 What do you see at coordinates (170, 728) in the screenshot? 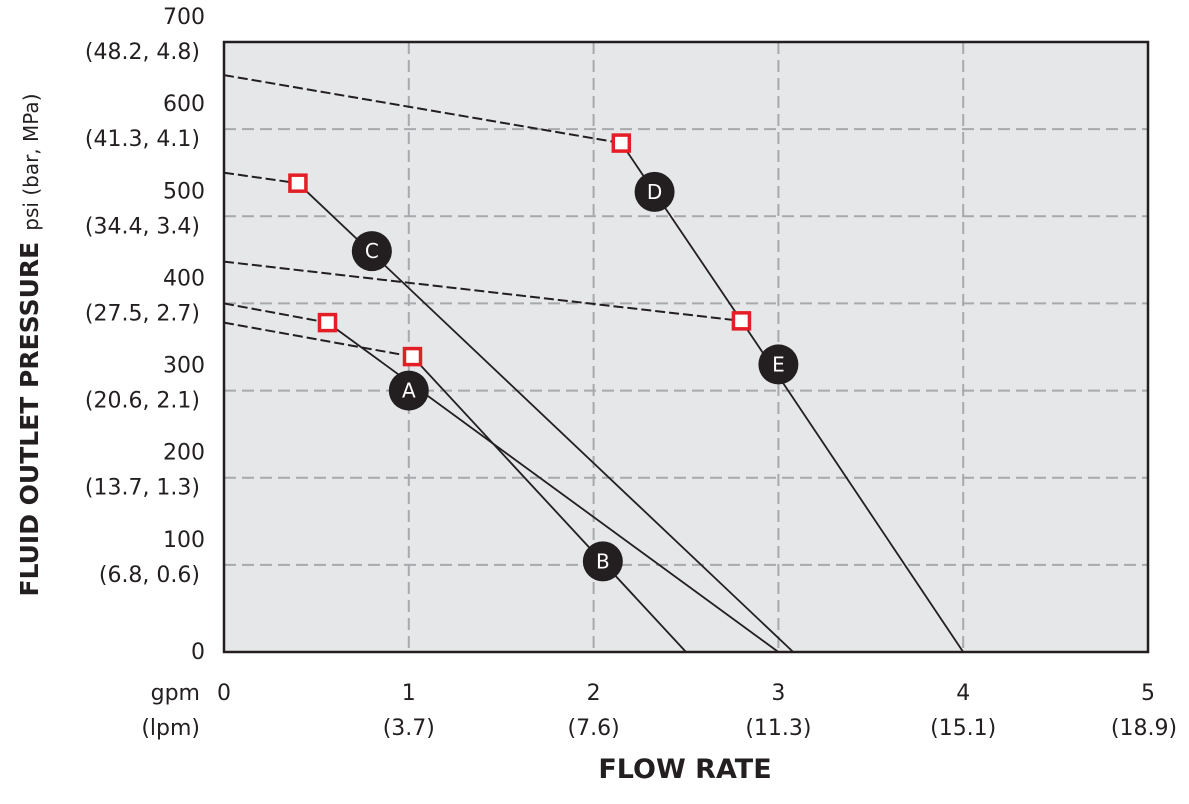
I see `x-unit-lpm: (lpm)` at bounding box center [170, 728].